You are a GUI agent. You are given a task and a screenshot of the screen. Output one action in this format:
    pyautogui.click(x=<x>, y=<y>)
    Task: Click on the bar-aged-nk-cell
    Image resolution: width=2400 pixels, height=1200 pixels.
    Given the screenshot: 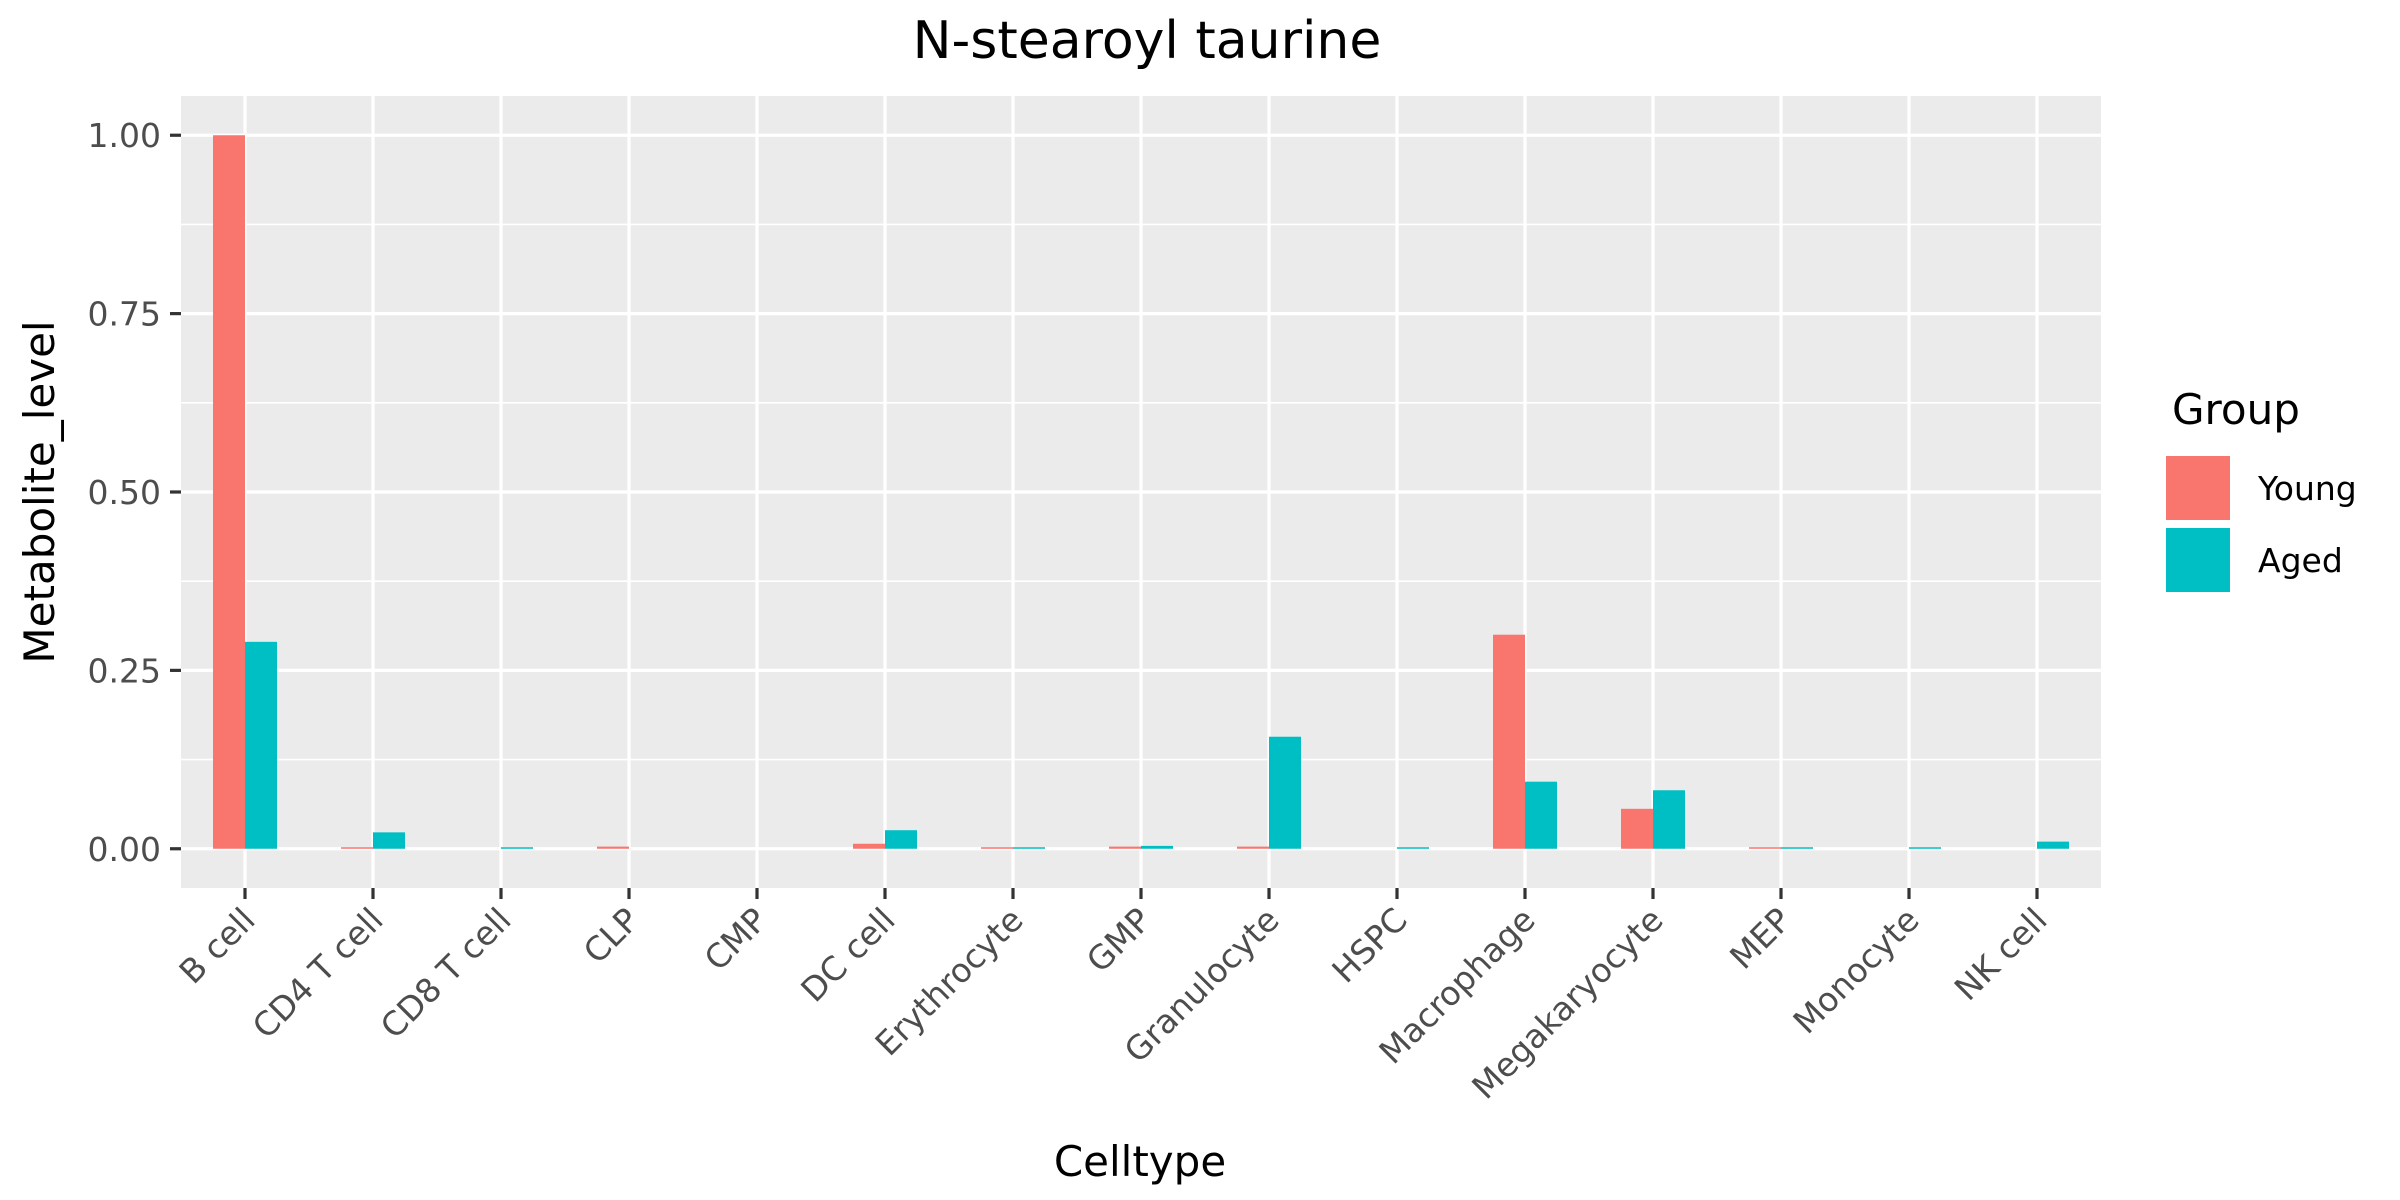 What is the action you would take?
    pyautogui.click(x=2053, y=845)
    